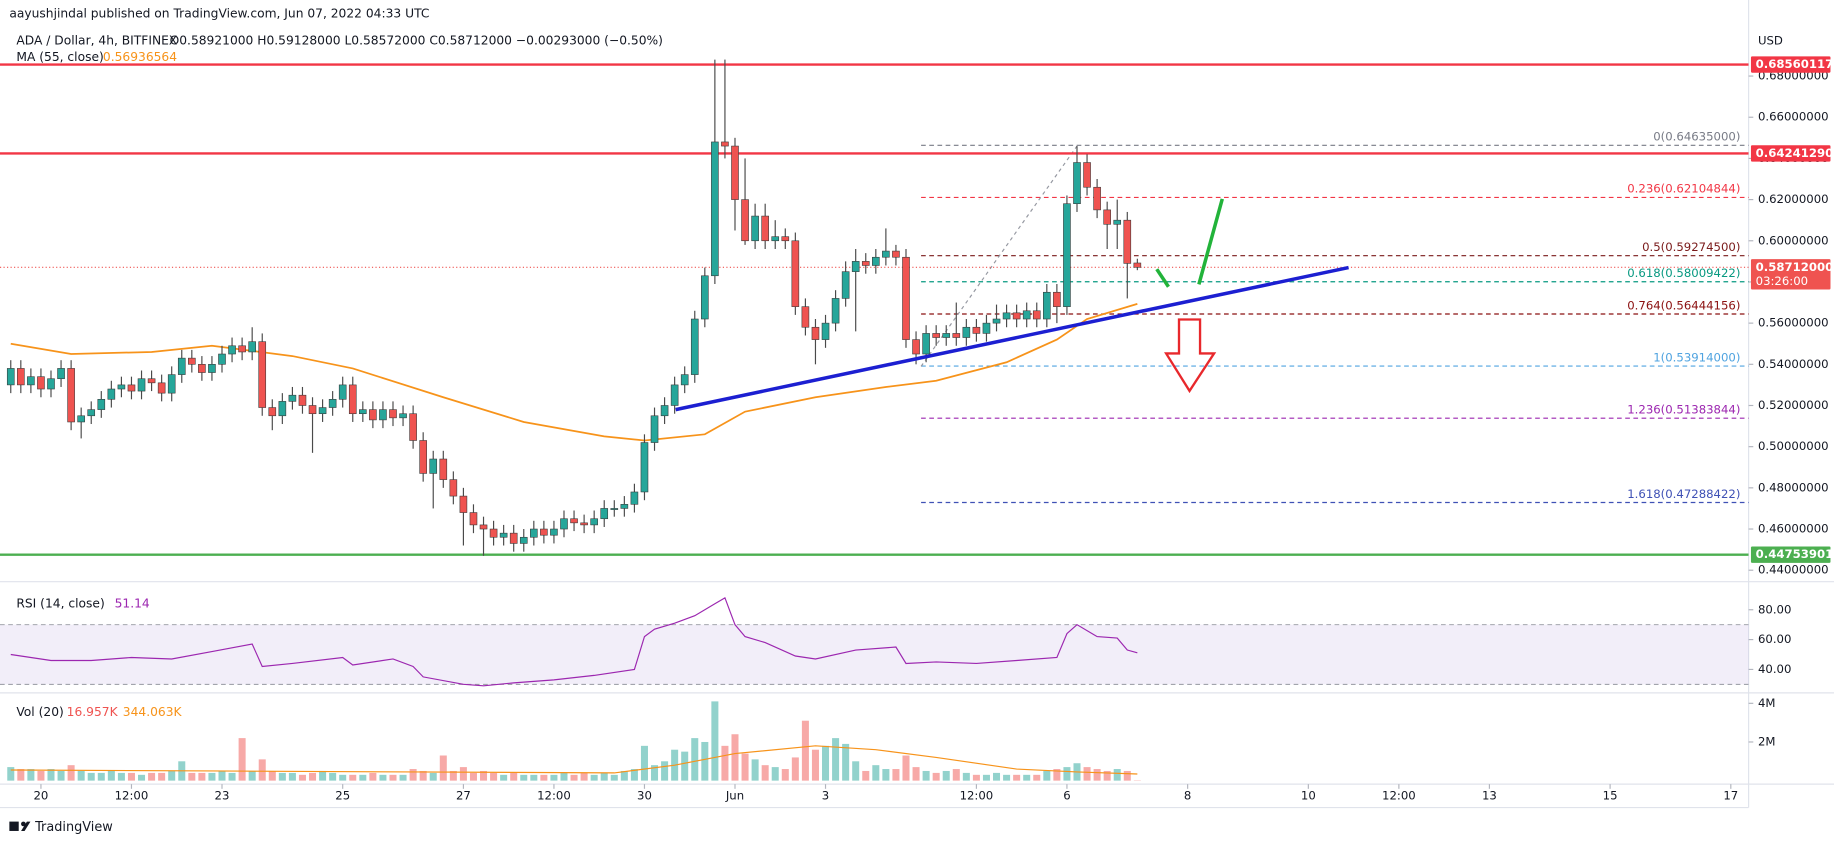 Image resolution: width=1834 pixels, height=845 pixels. Describe the element at coordinates (1683, 189) in the screenshot. I see `fib-label: 0.236(0.62104844)` at that location.